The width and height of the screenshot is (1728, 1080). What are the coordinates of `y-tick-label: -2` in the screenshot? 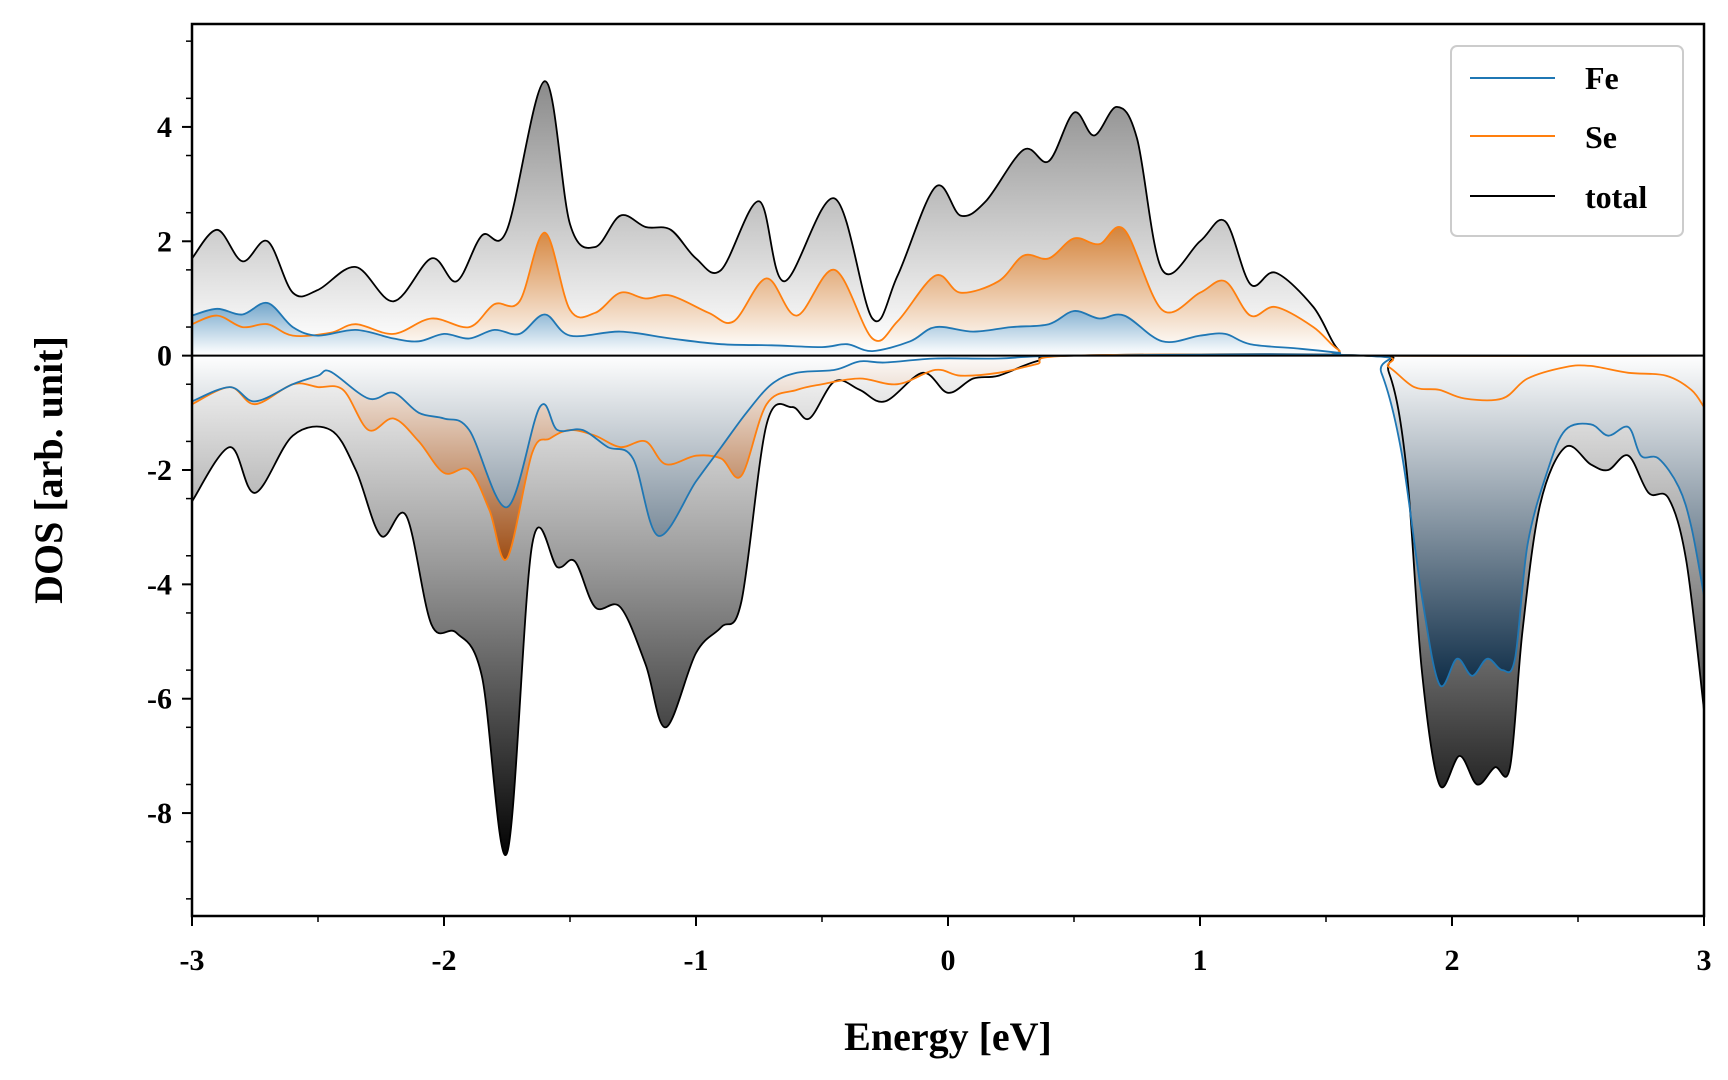 It's located at (159, 470).